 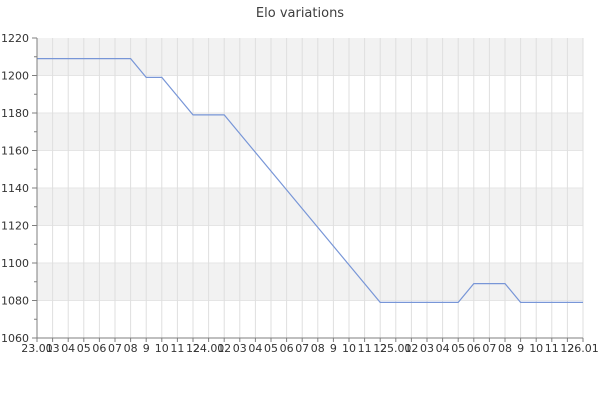 What do you see at coordinates (15, 151) in the screenshot?
I see `y-tick-label: 1160` at bounding box center [15, 151].